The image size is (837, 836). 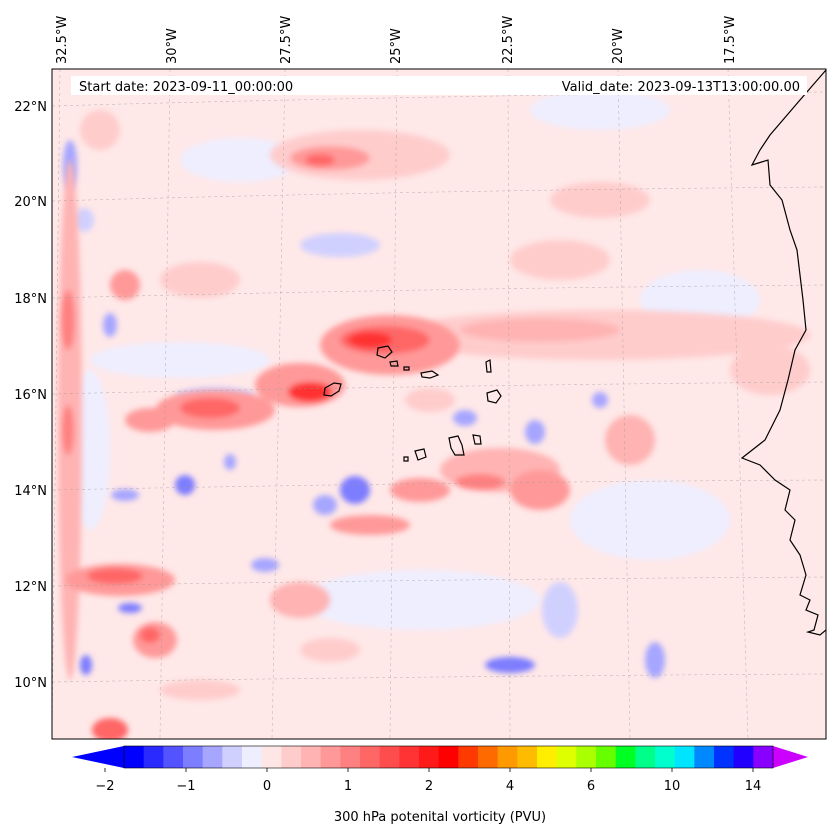 I want to click on cape-verde-islands, so click(x=412, y=403).